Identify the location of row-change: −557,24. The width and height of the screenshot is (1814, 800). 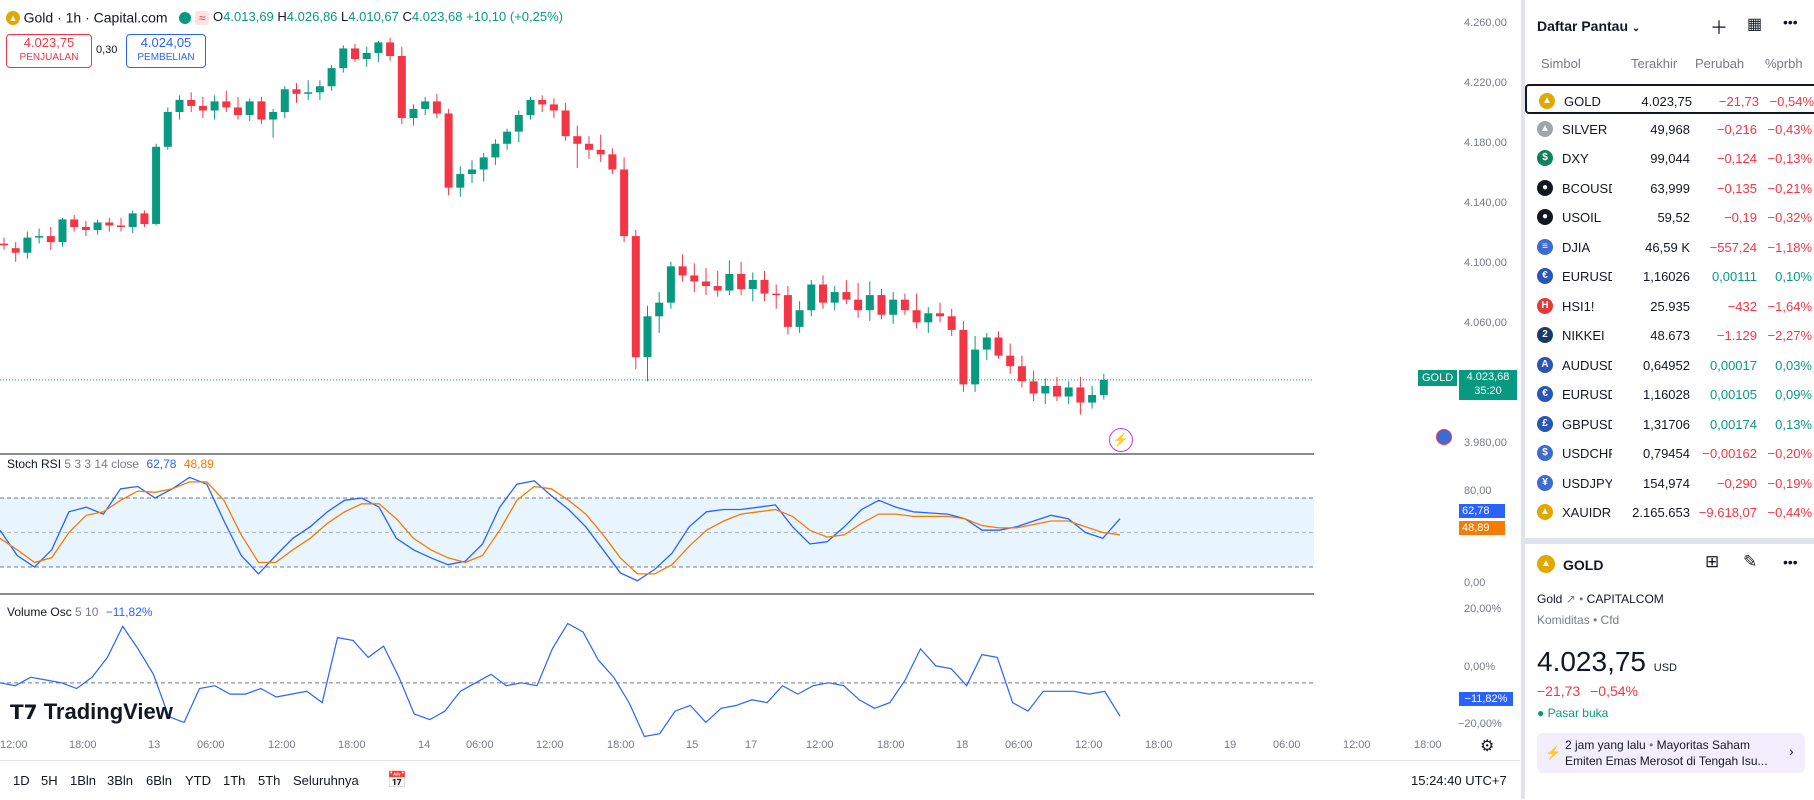
(1733, 247).